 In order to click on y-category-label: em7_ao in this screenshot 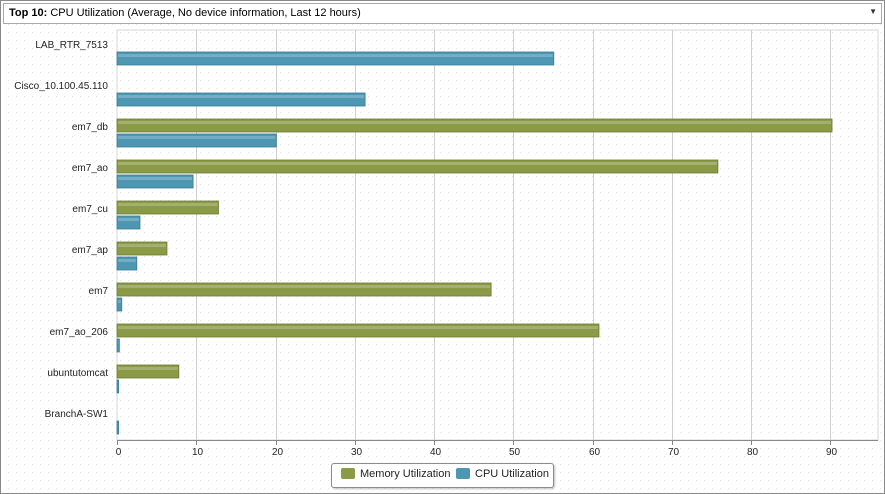, I will do `click(90, 168)`.